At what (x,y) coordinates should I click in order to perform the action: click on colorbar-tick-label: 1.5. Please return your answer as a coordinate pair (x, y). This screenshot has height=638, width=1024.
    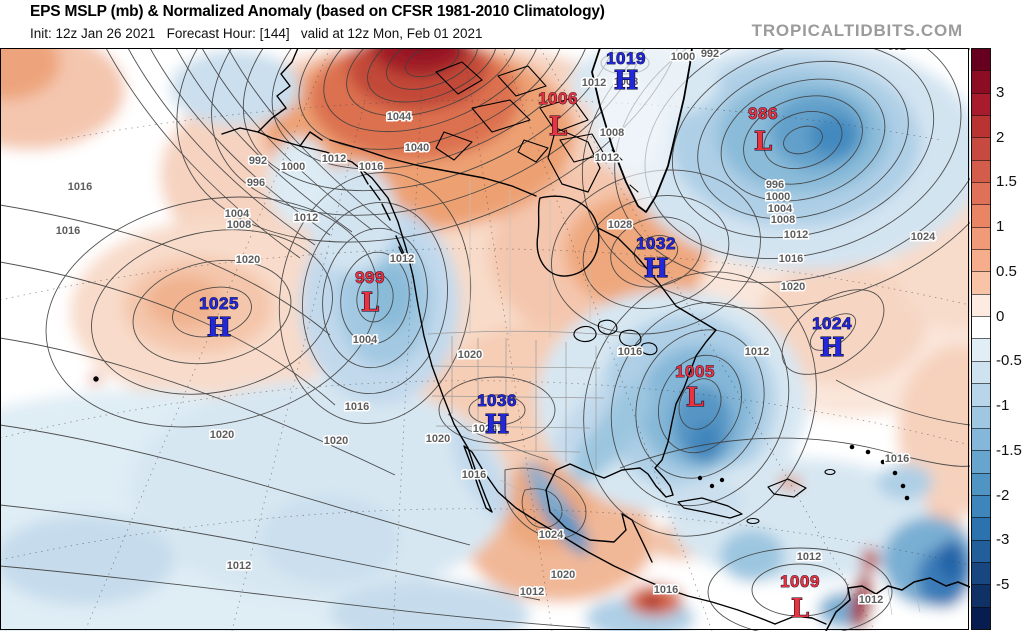
    Looking at the image, I should click on (1006, 182).